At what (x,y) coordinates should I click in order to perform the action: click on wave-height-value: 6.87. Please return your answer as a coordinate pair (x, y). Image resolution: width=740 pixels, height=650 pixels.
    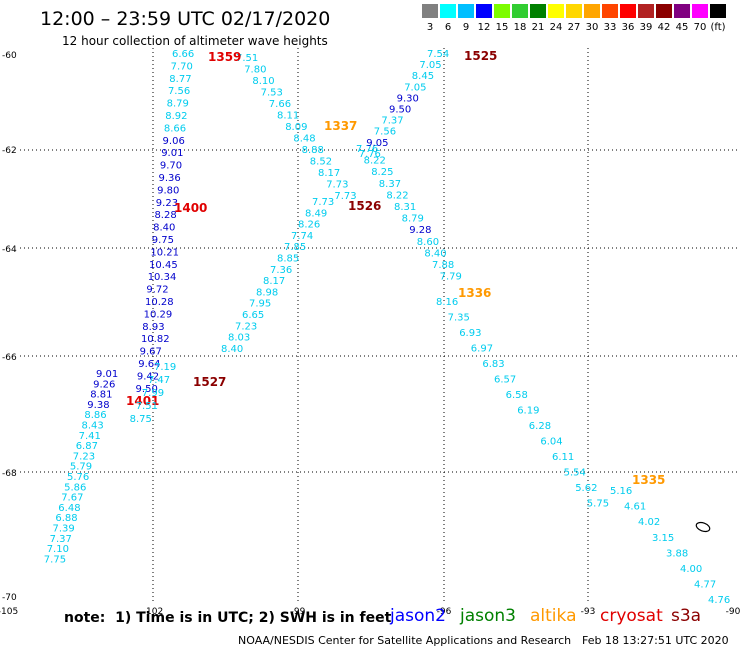
    Looking at the image, I should click on (87, 446).